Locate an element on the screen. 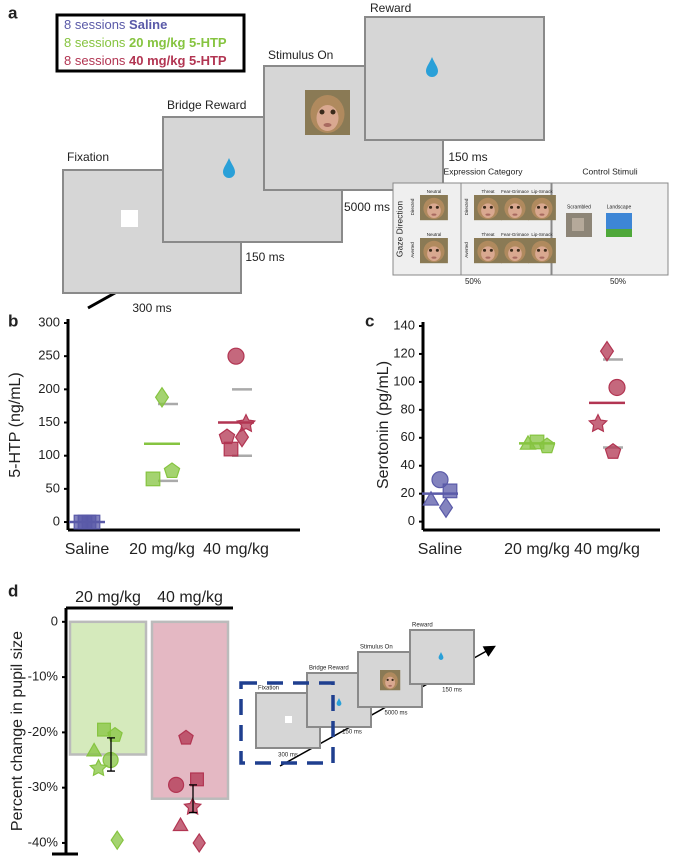  y-tick-label: -40% is located at coordinates (43, 841).